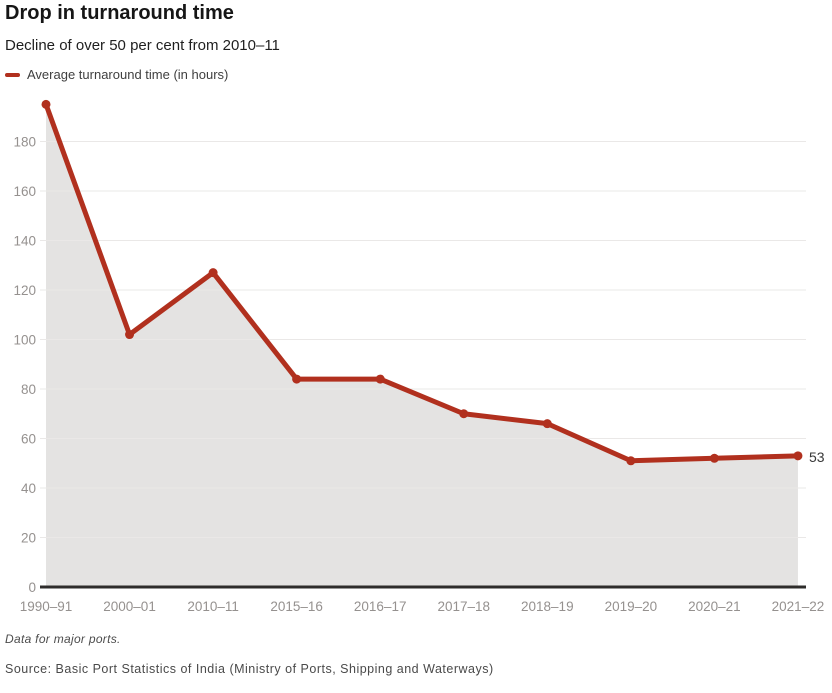 This screenshot has width=832, height=693. I want to click on legend-label: Average turnaround time (in hours), so click(128, 74).